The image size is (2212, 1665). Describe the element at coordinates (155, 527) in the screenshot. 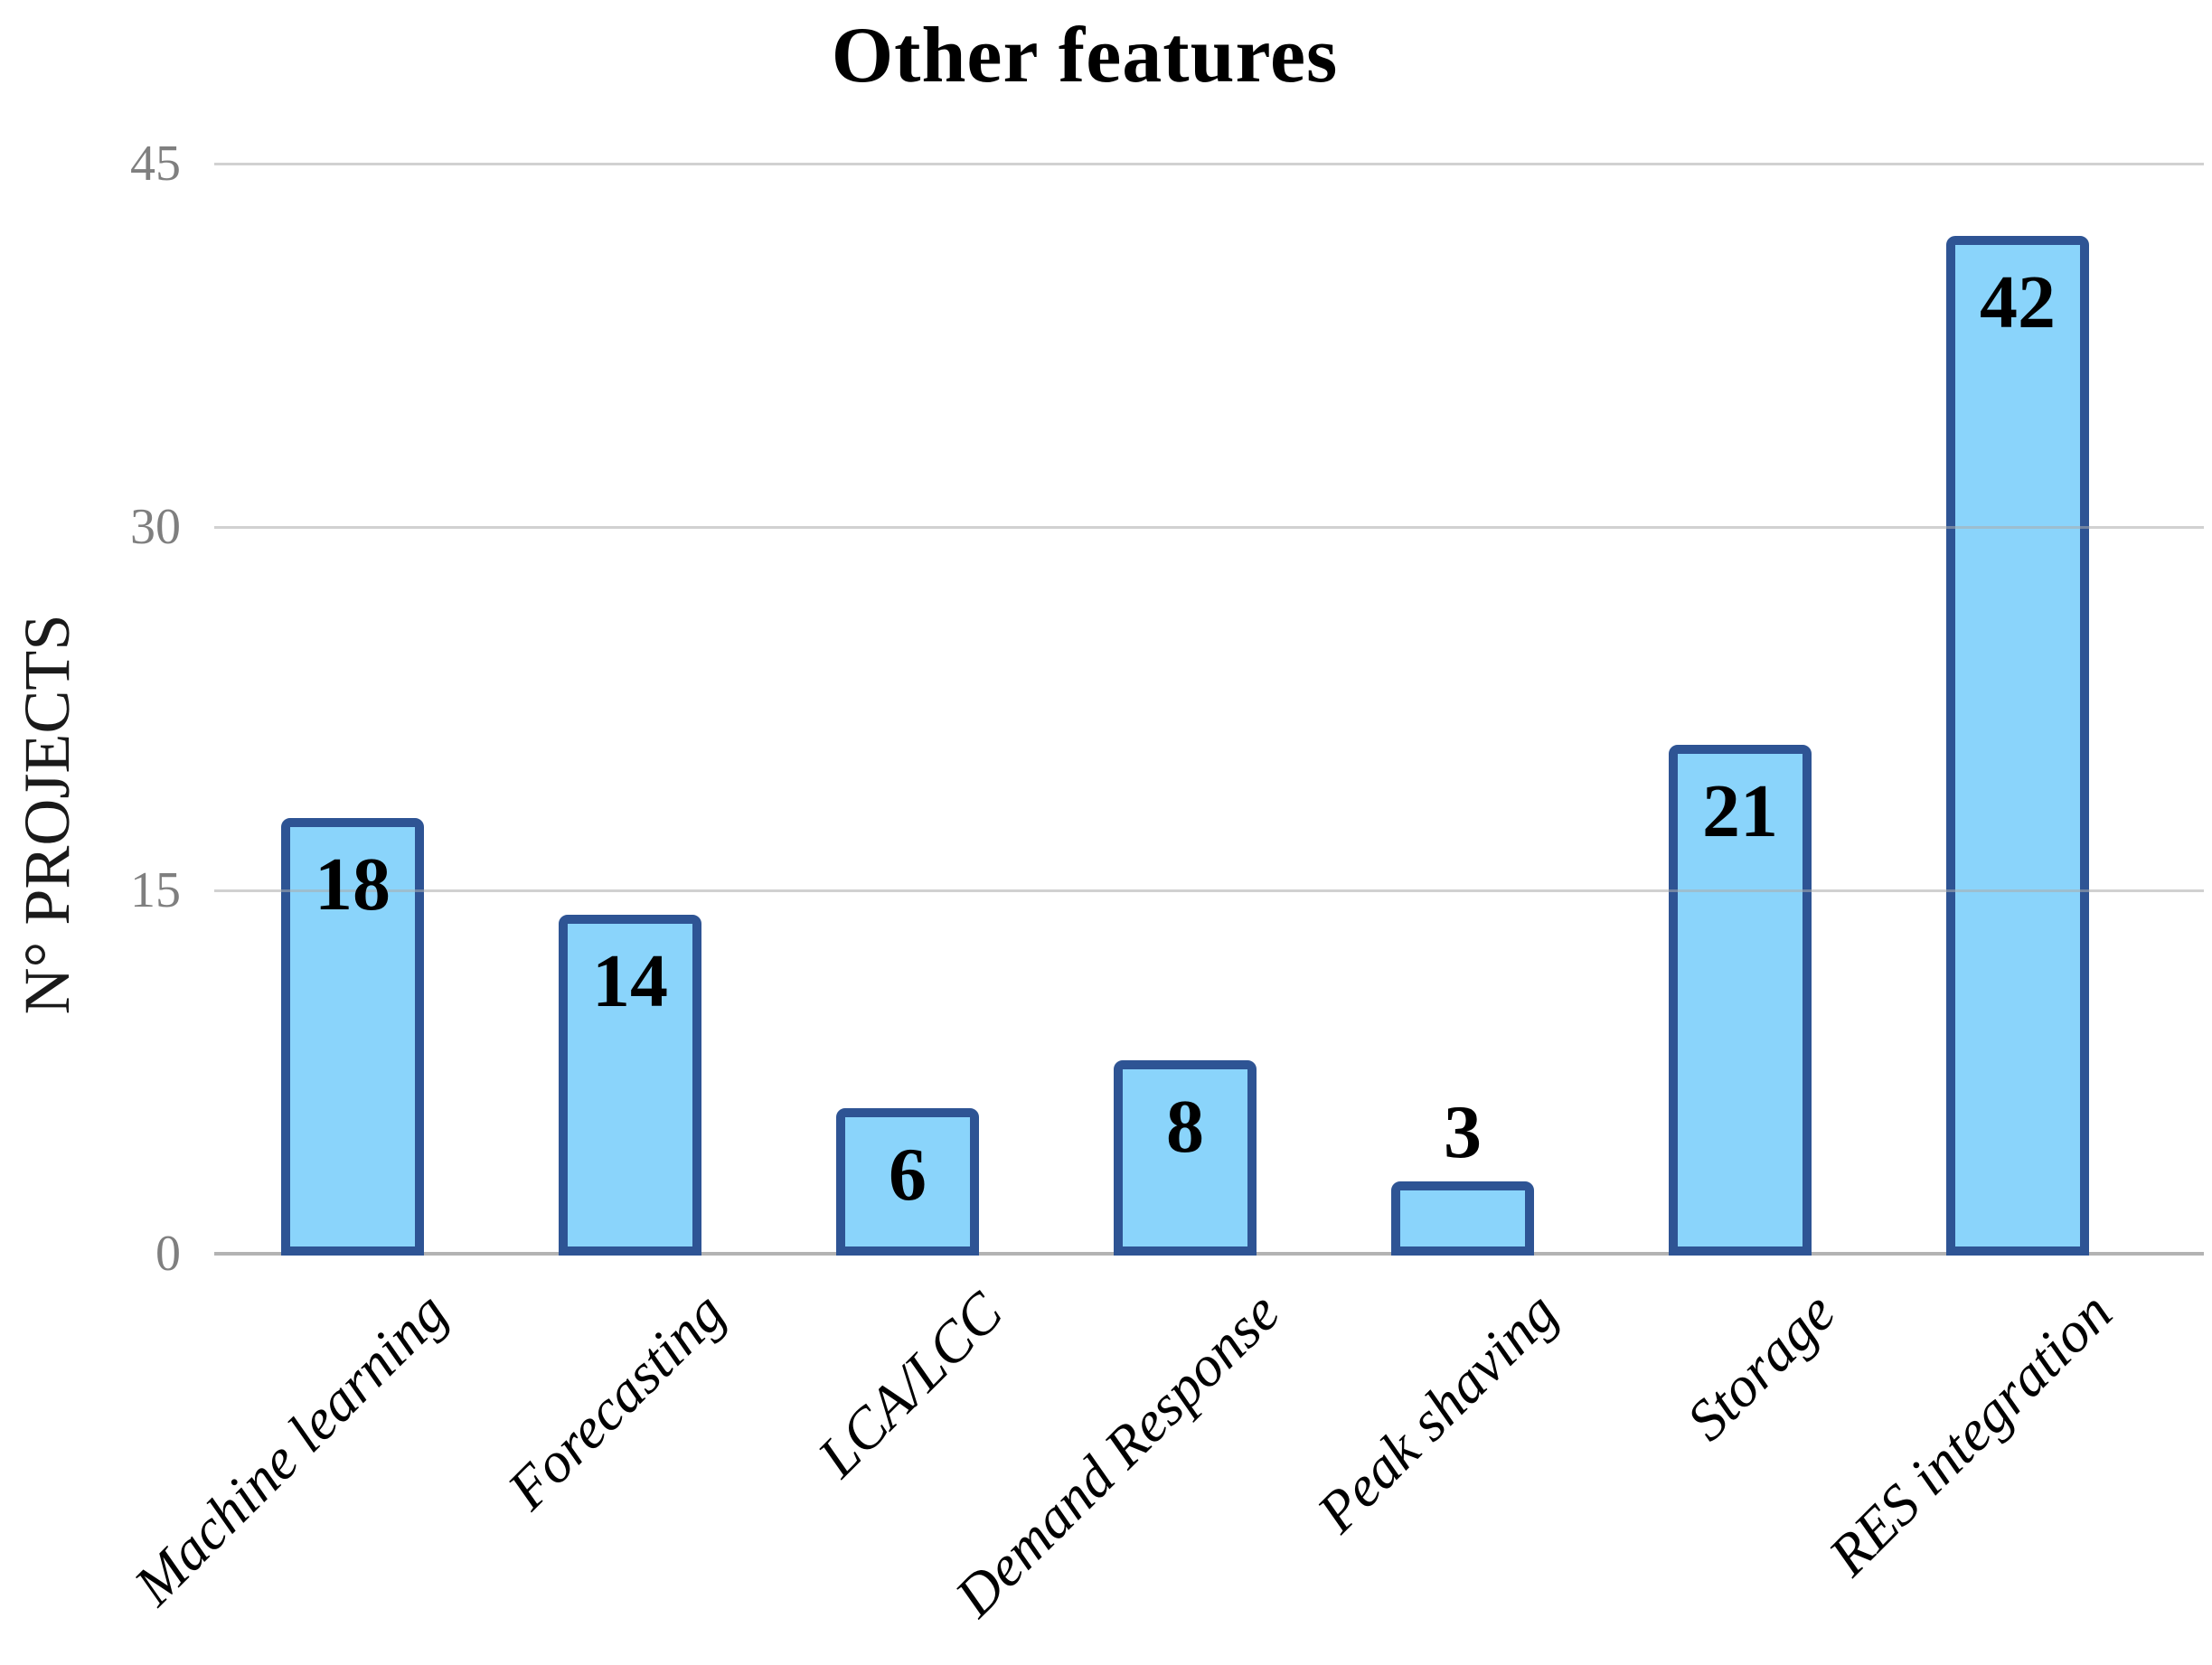

I see `y-tick-label: 30` at that location.